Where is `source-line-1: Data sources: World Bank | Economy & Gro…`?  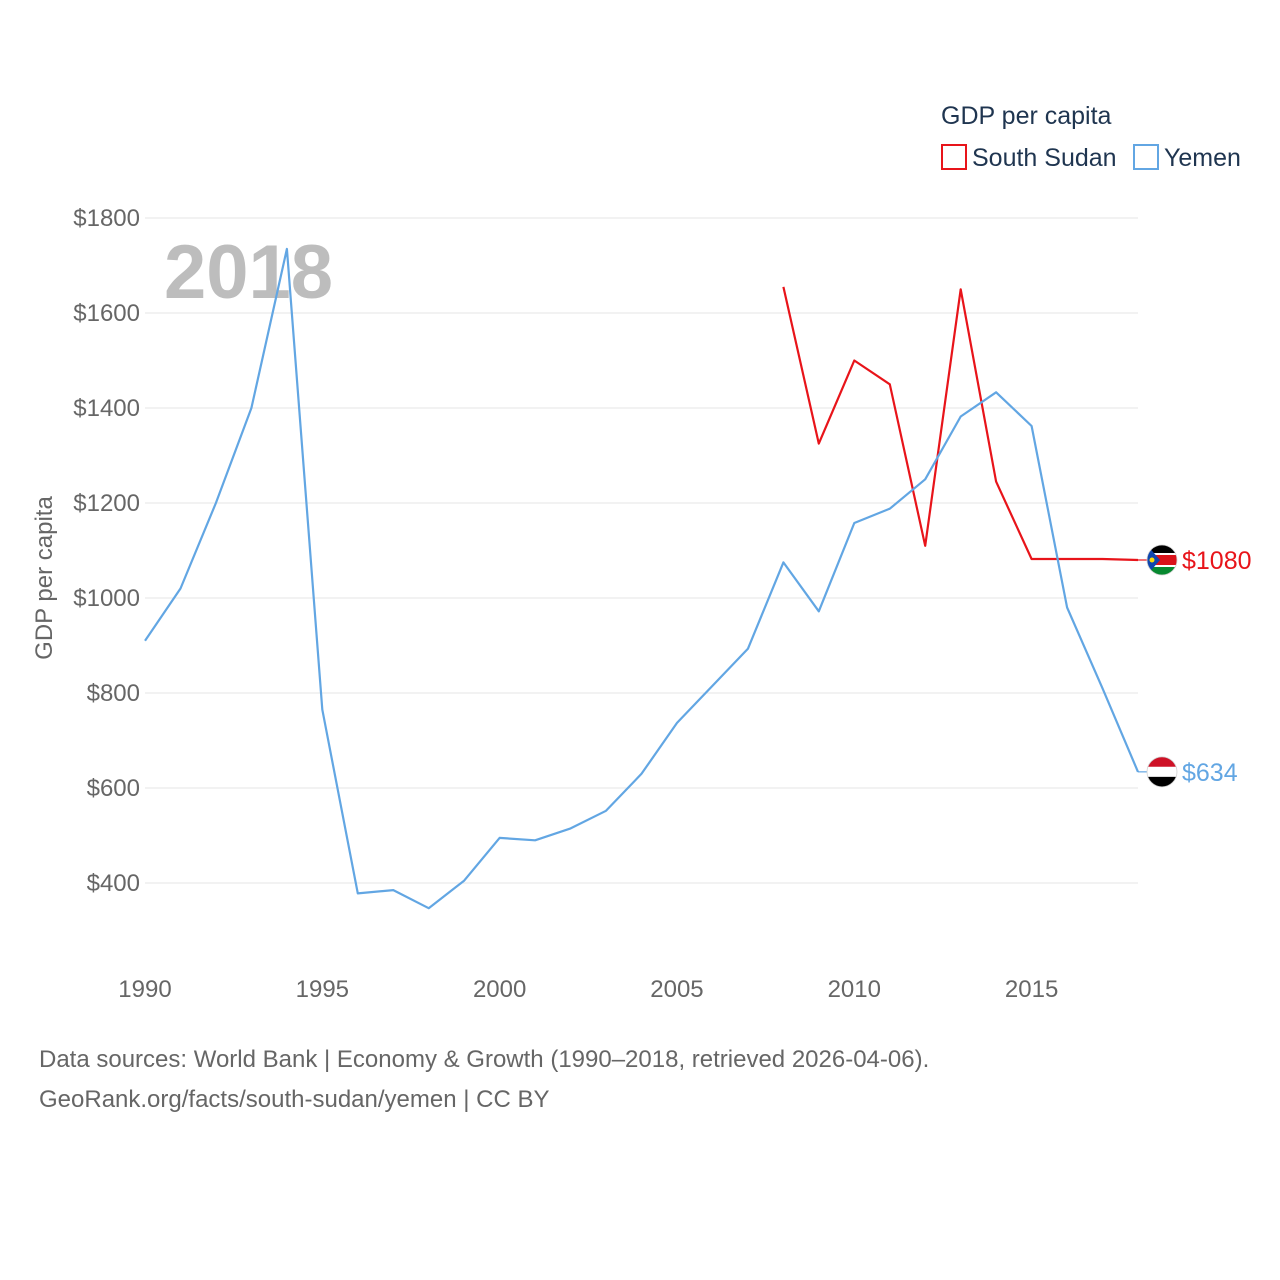
source-line-1: Data sources: World Bank | Economy & Gro… is located at coordinates (484, 1059).